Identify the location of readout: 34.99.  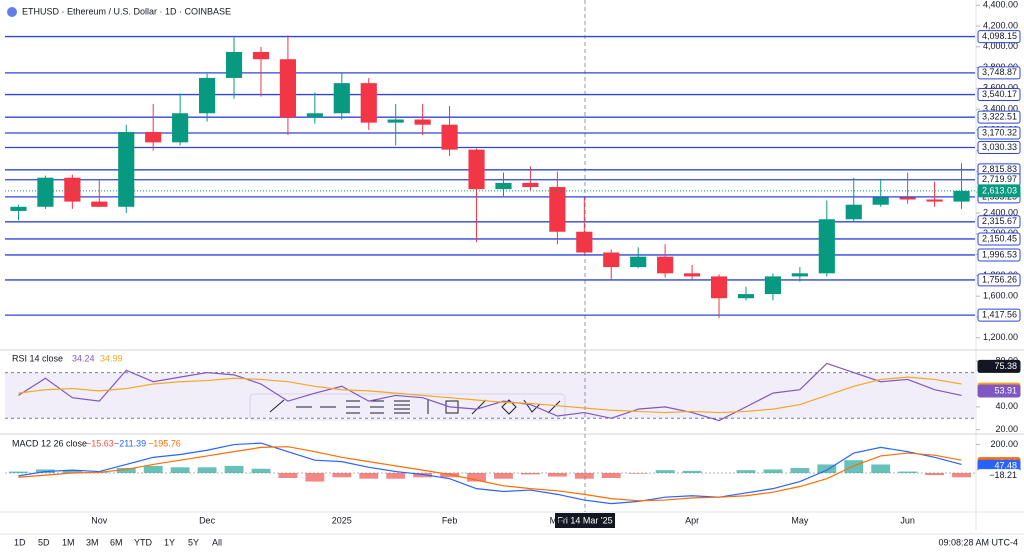
(111, 358).